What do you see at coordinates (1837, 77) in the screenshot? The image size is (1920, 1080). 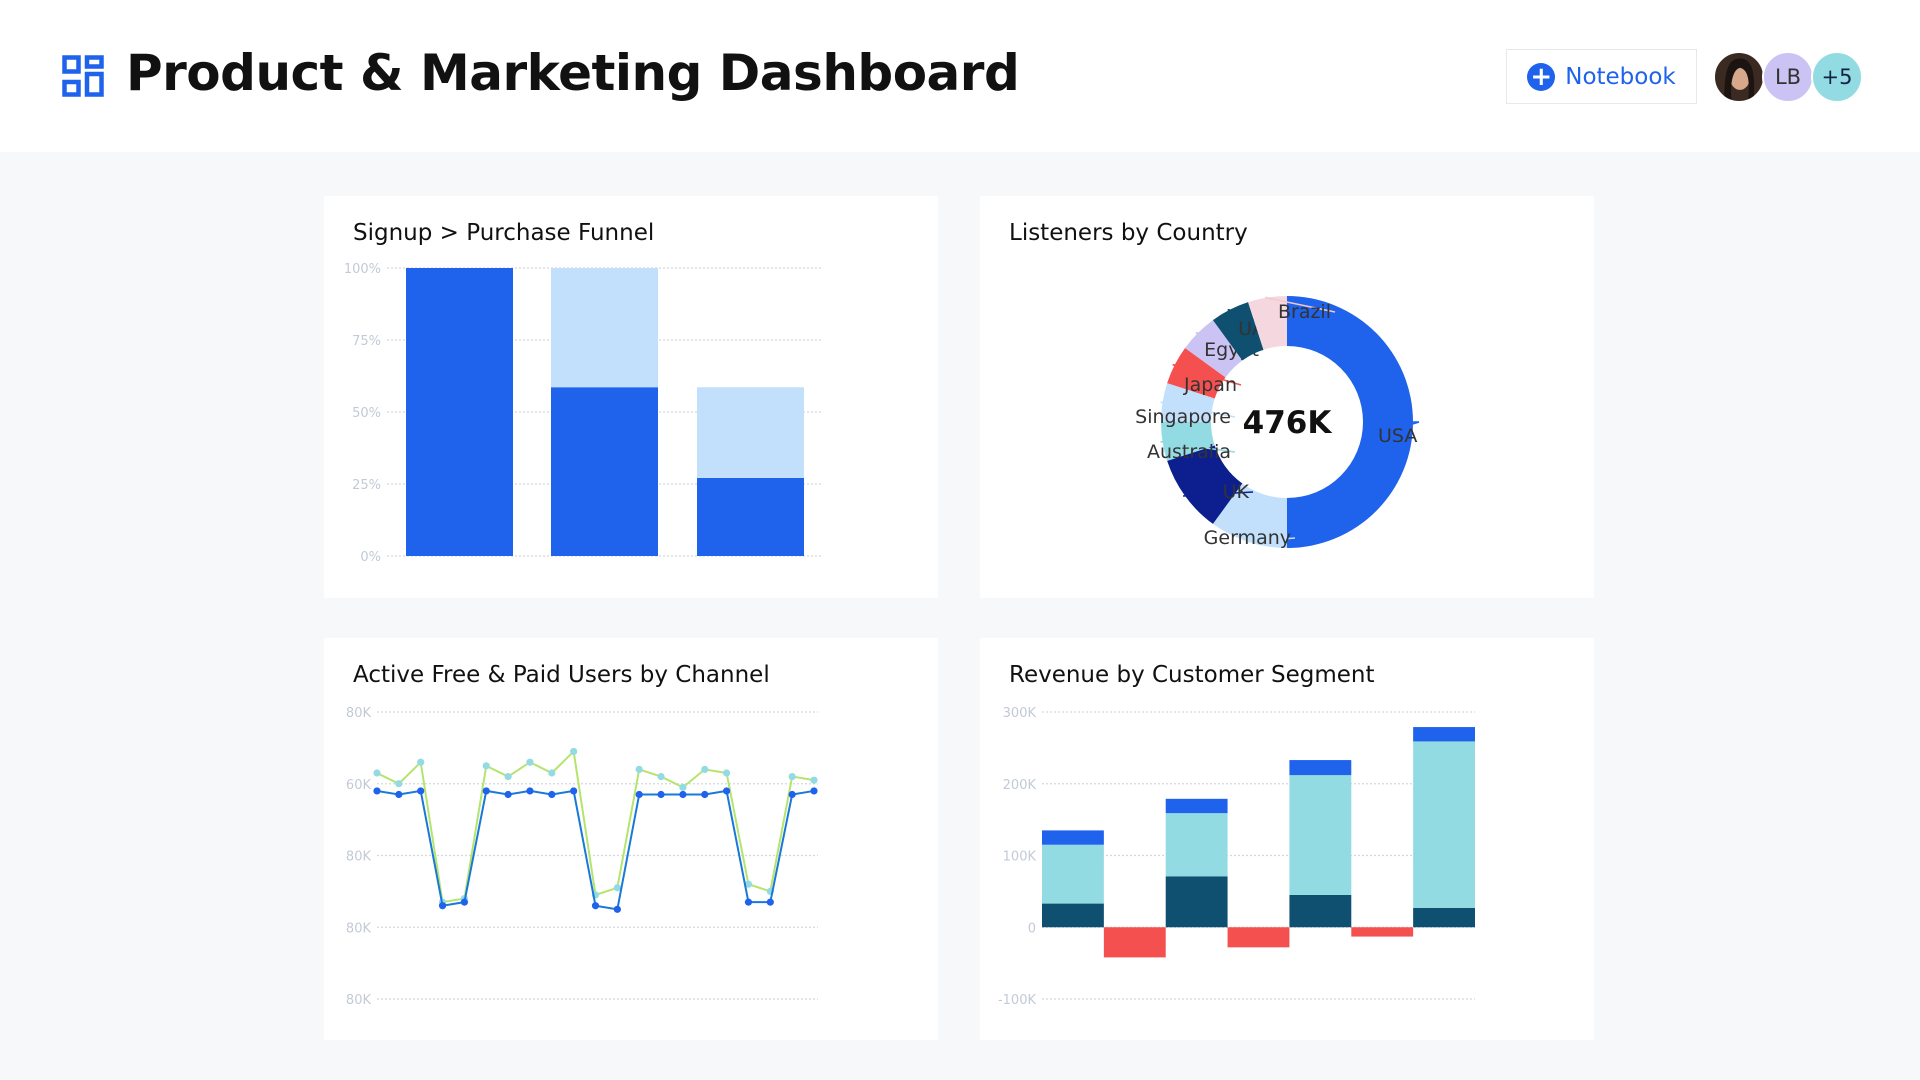 I see `more-users-badge: +5` at bounding box center [1837, 77].